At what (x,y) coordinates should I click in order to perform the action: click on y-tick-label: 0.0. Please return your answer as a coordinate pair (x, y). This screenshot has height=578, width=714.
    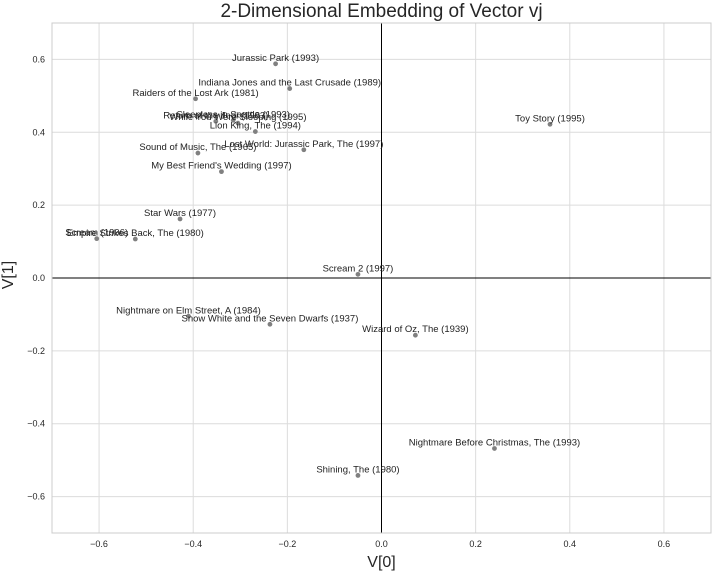
    Looking at the image, I should click on (38, 278).